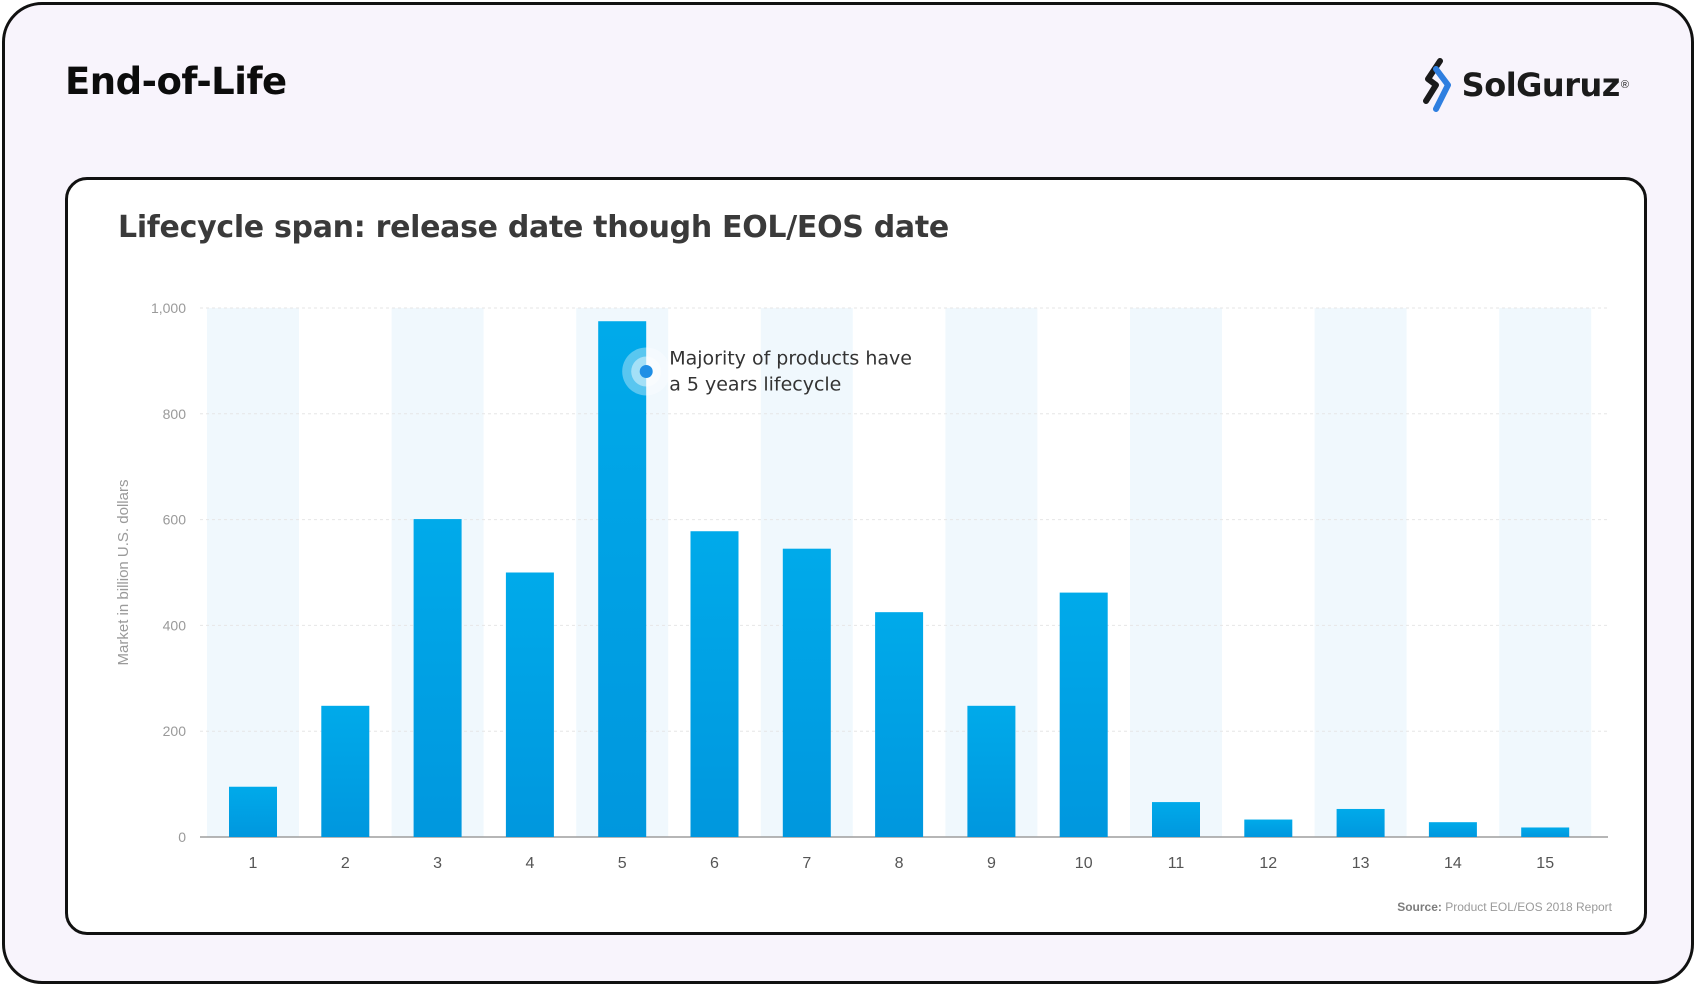 Image resolution: width=1700 pixels, height=990 pixels. I want to click on y-axis-label: Market in billion U.S. dollars, so click(123, 573).